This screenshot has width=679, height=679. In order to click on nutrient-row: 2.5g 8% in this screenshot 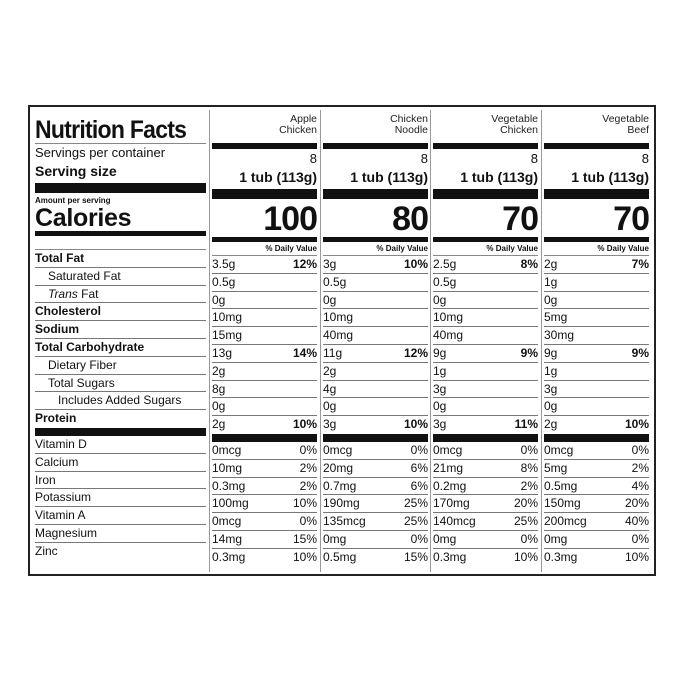, I will do `click(485, 265)`.